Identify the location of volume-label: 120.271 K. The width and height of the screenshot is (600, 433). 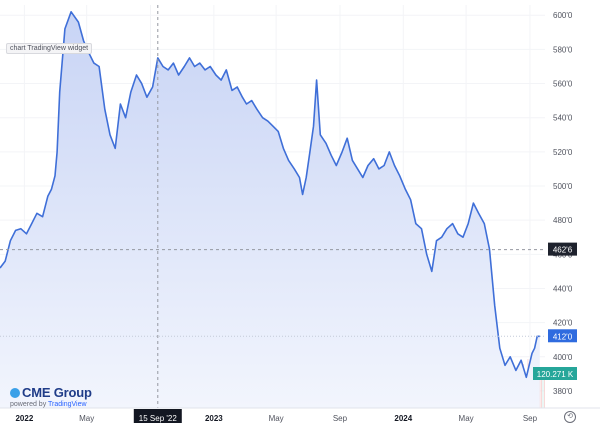
(555, 374).